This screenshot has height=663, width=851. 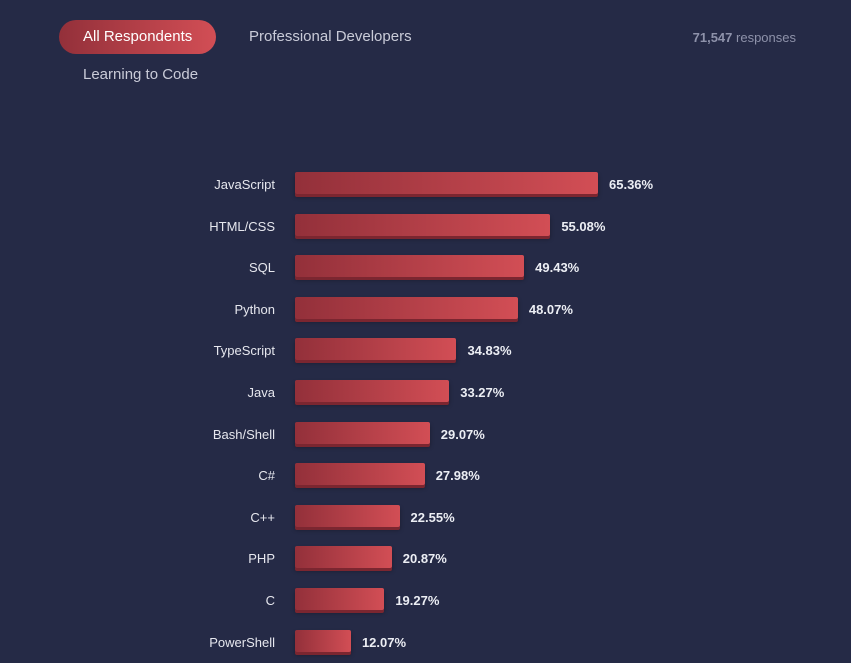 I want to click on bar-row: Bash/Shell 29.07%, so click(x=425, y=434).